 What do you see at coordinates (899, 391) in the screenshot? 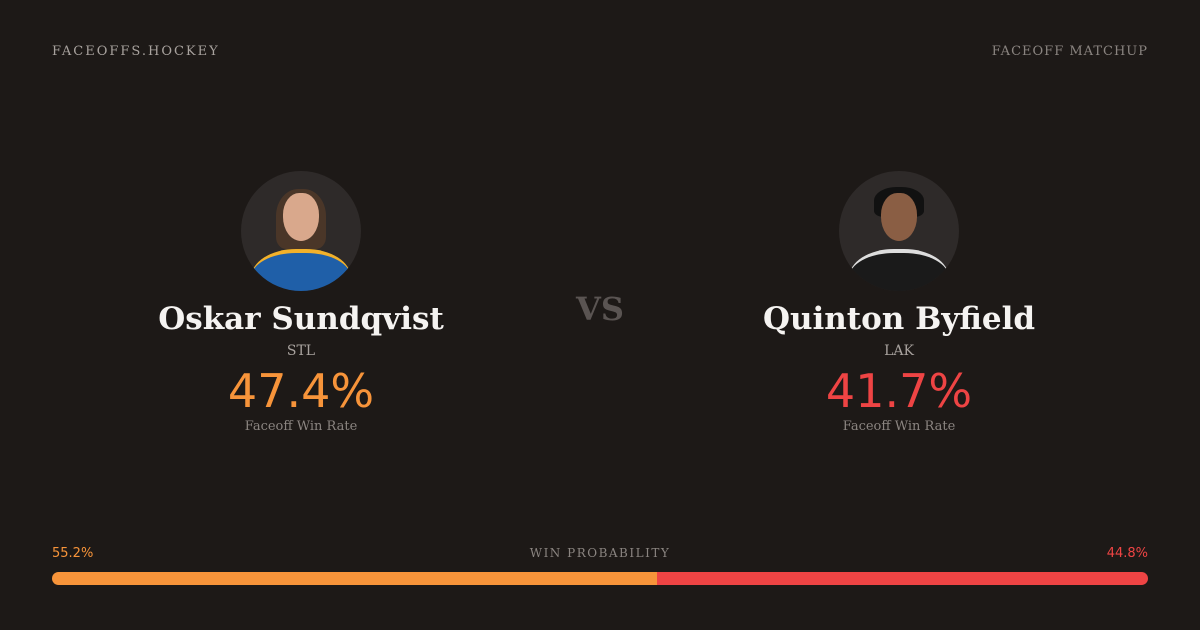
I see `faceoff-rate: 41.7%` at bounding box center [899, 391].